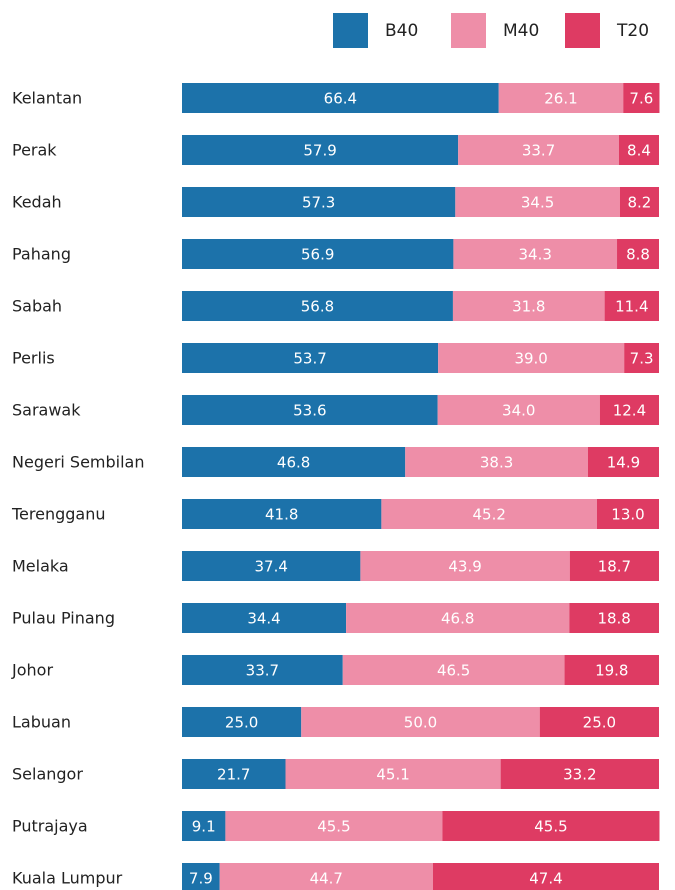  I want to click on value-label: 43.9, so click(464, 567).